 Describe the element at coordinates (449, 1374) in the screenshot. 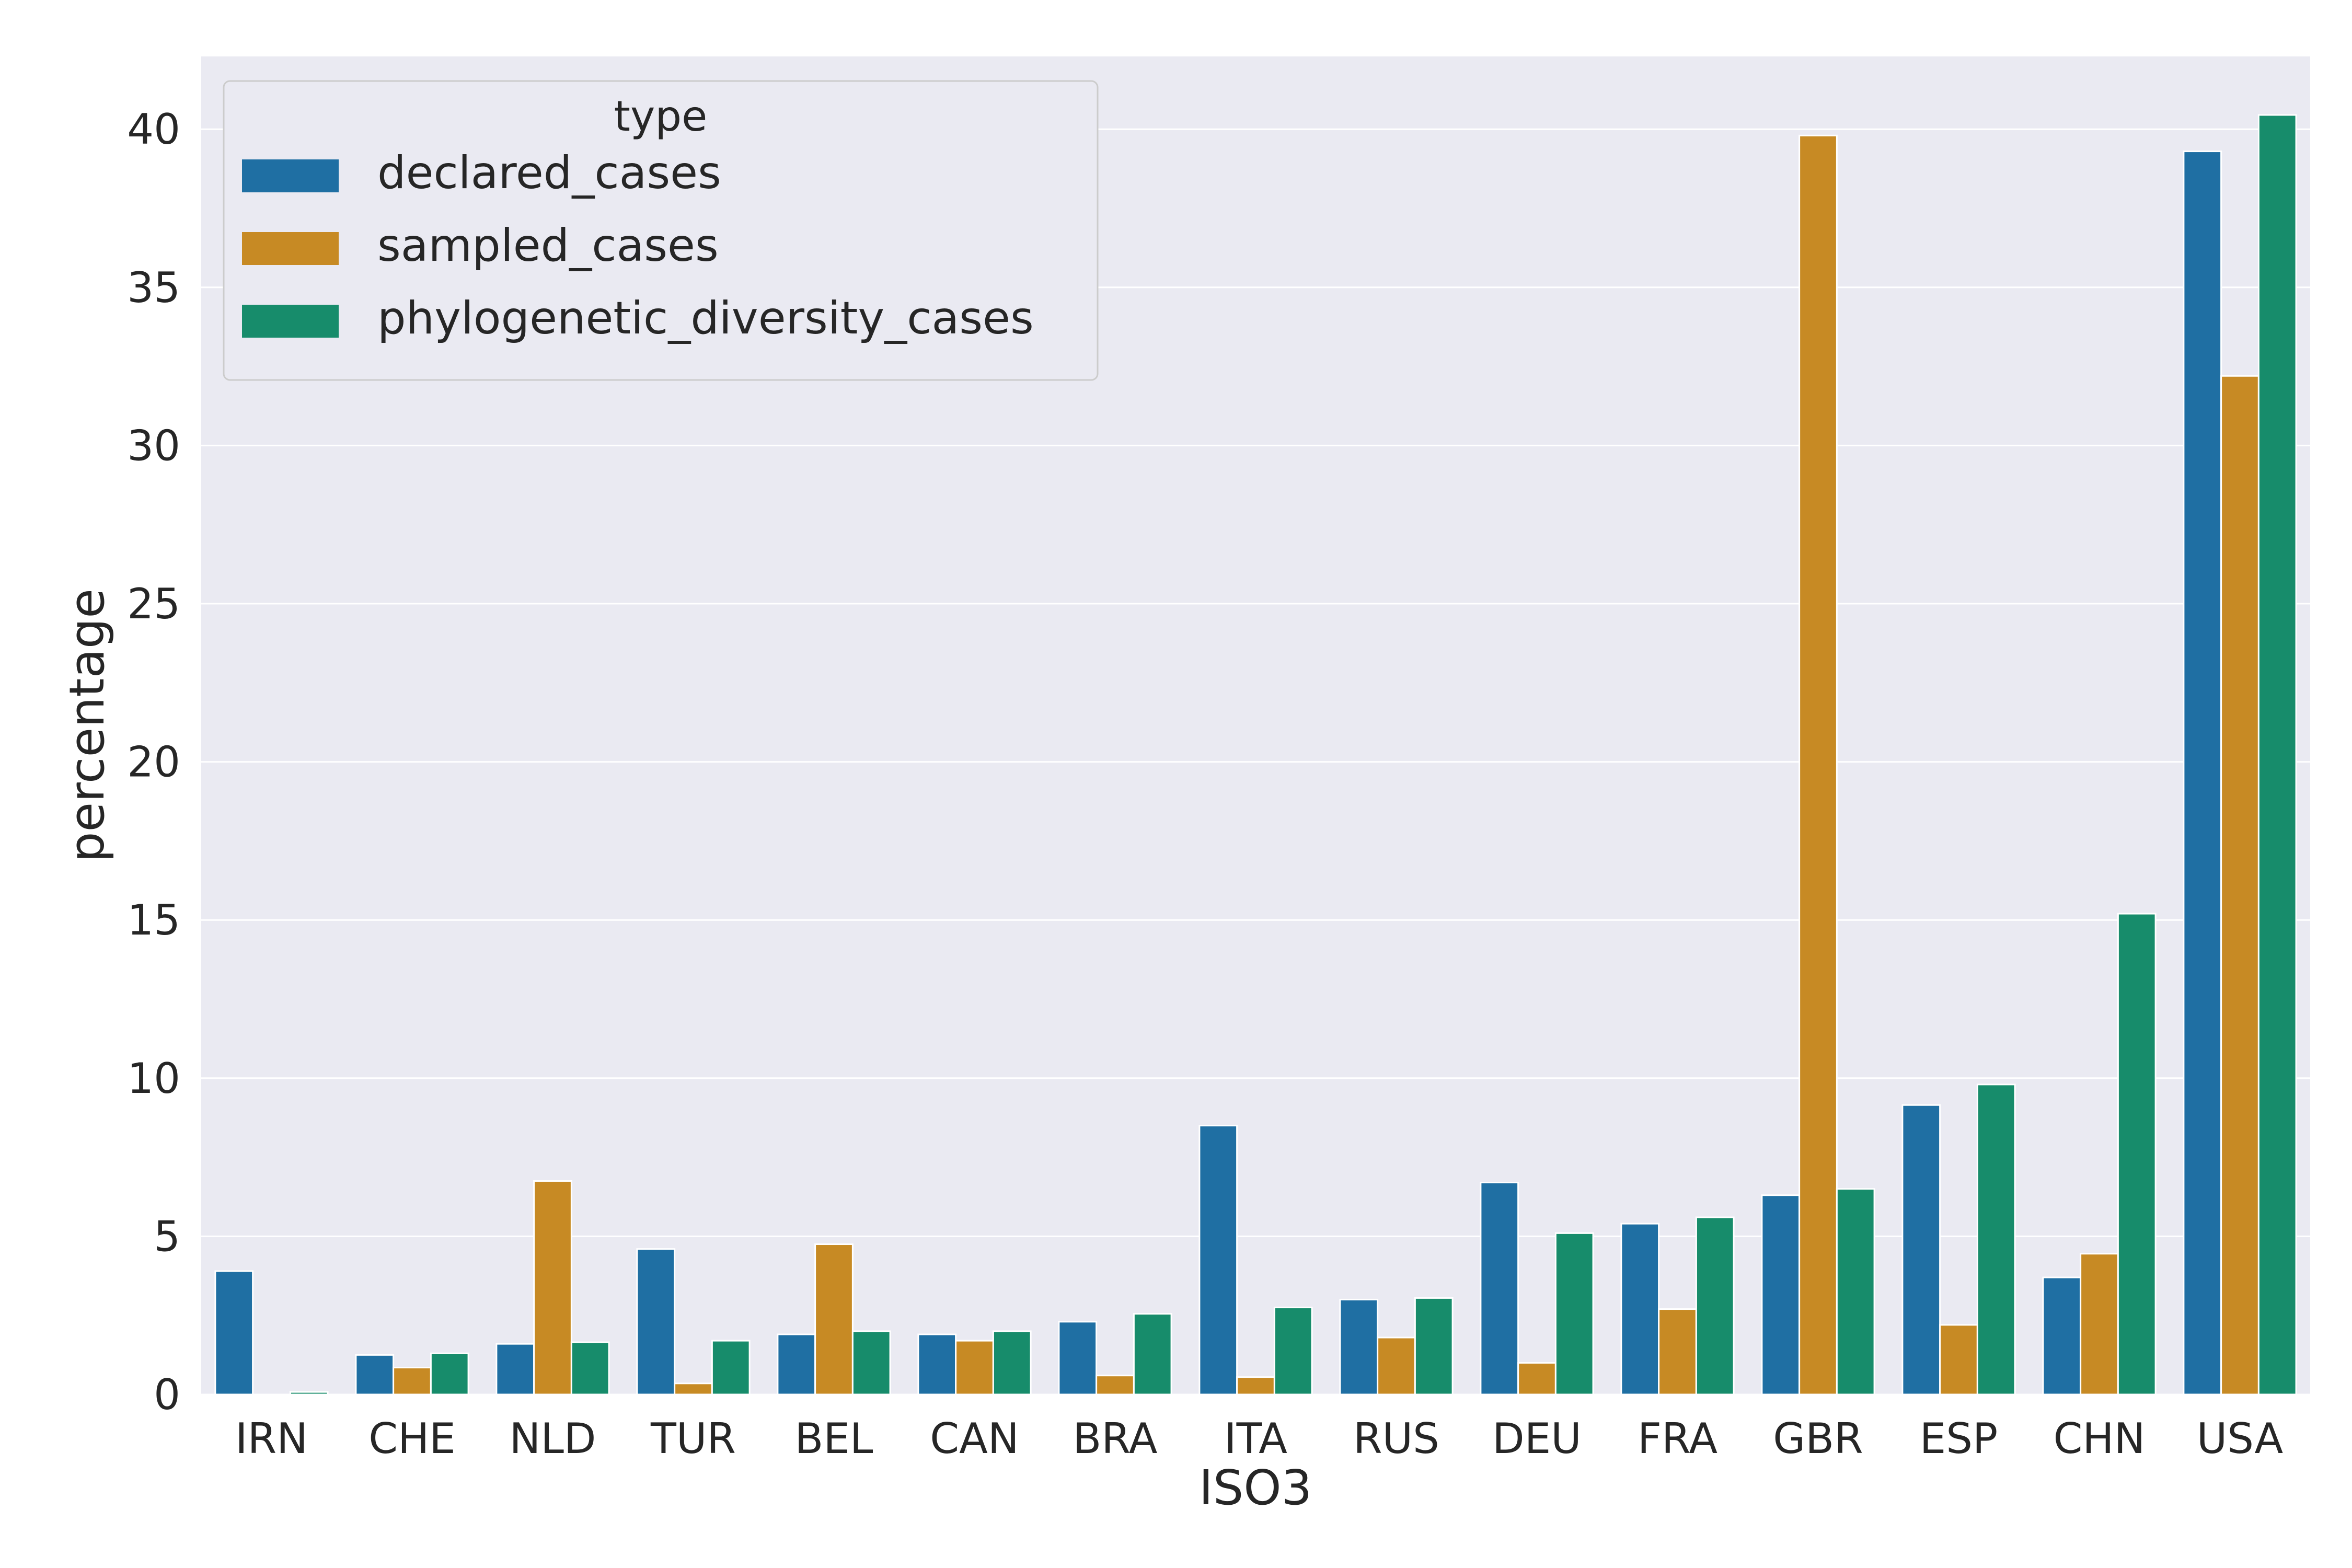

I see `bar-che-phylogenetic-diversity-cases` at that location.